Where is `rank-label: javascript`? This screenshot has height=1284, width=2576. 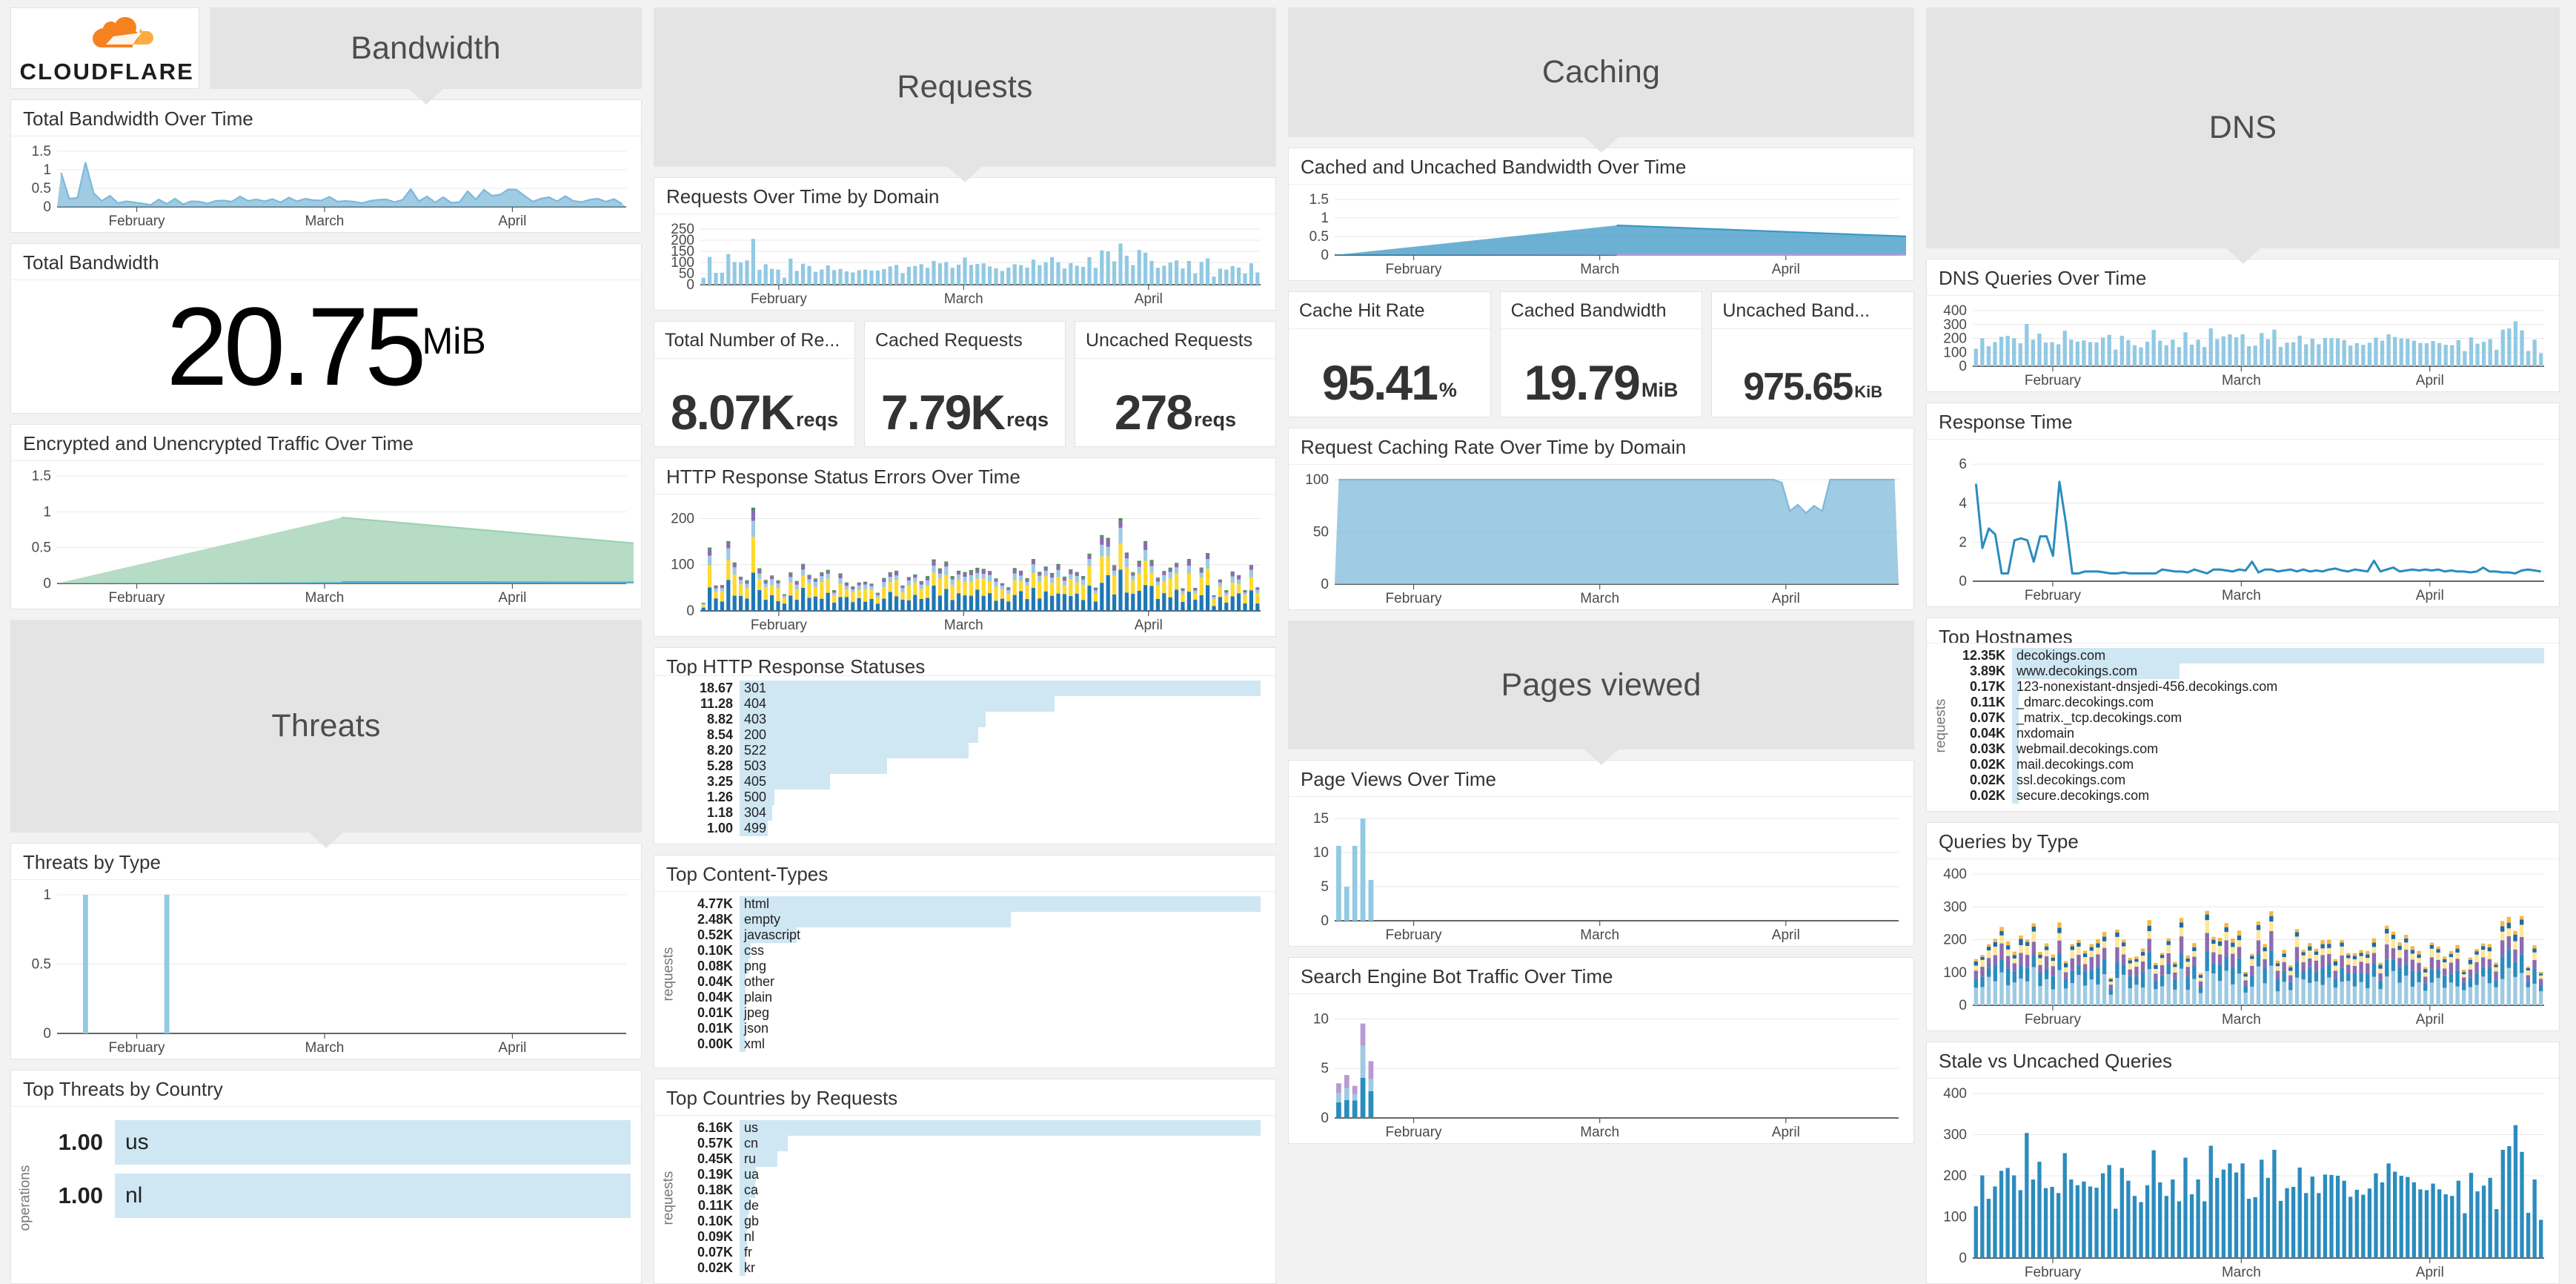 rank-label: javascript is located at coordinates (772, 934).